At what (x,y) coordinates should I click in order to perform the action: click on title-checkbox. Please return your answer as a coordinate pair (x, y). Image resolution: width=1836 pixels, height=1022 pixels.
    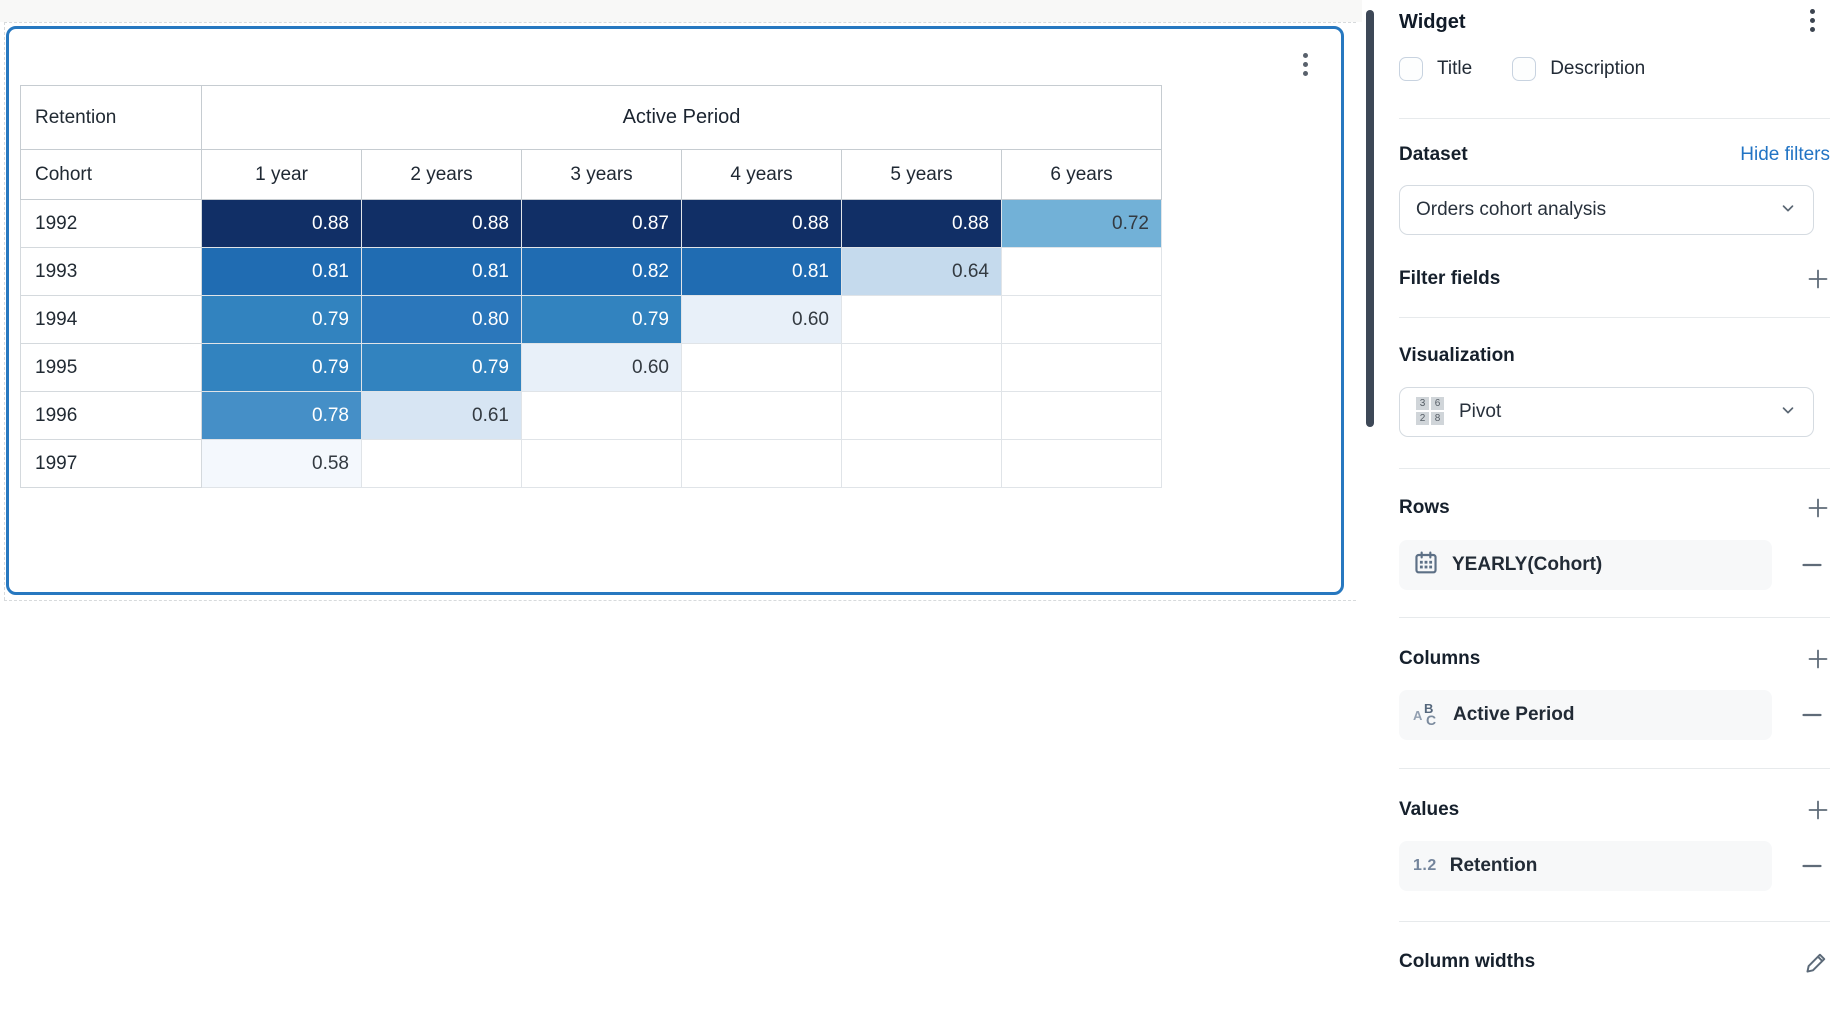
    Looking at the image, I should click on (1411, 69).